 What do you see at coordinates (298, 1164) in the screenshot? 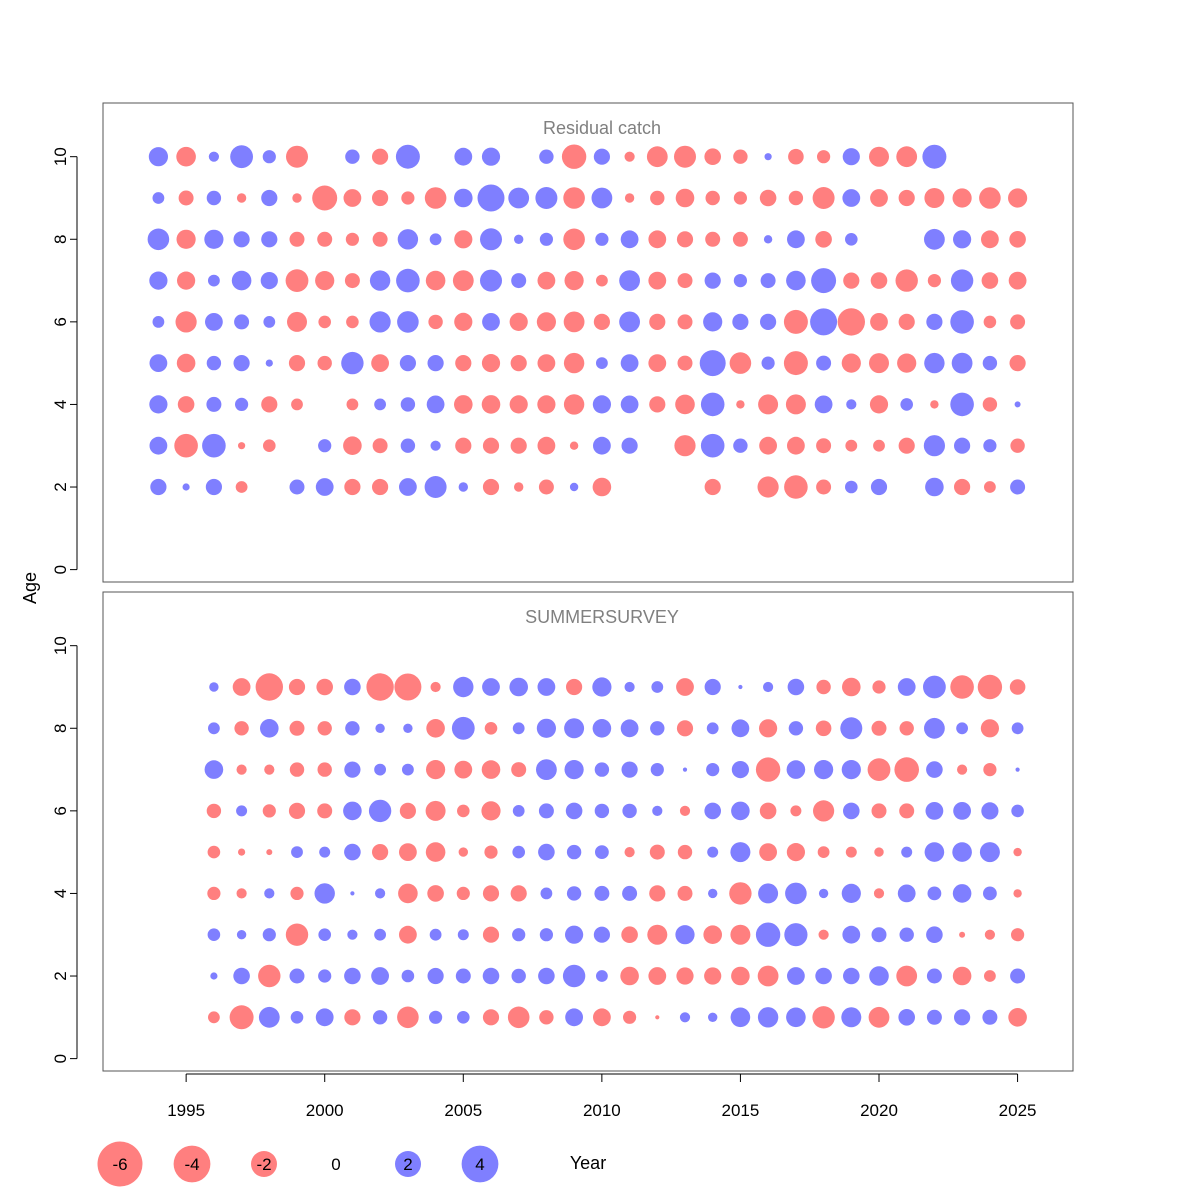
I see `legend: -6 -4 -2 0 2 4` at bounding box center [298, 1164].